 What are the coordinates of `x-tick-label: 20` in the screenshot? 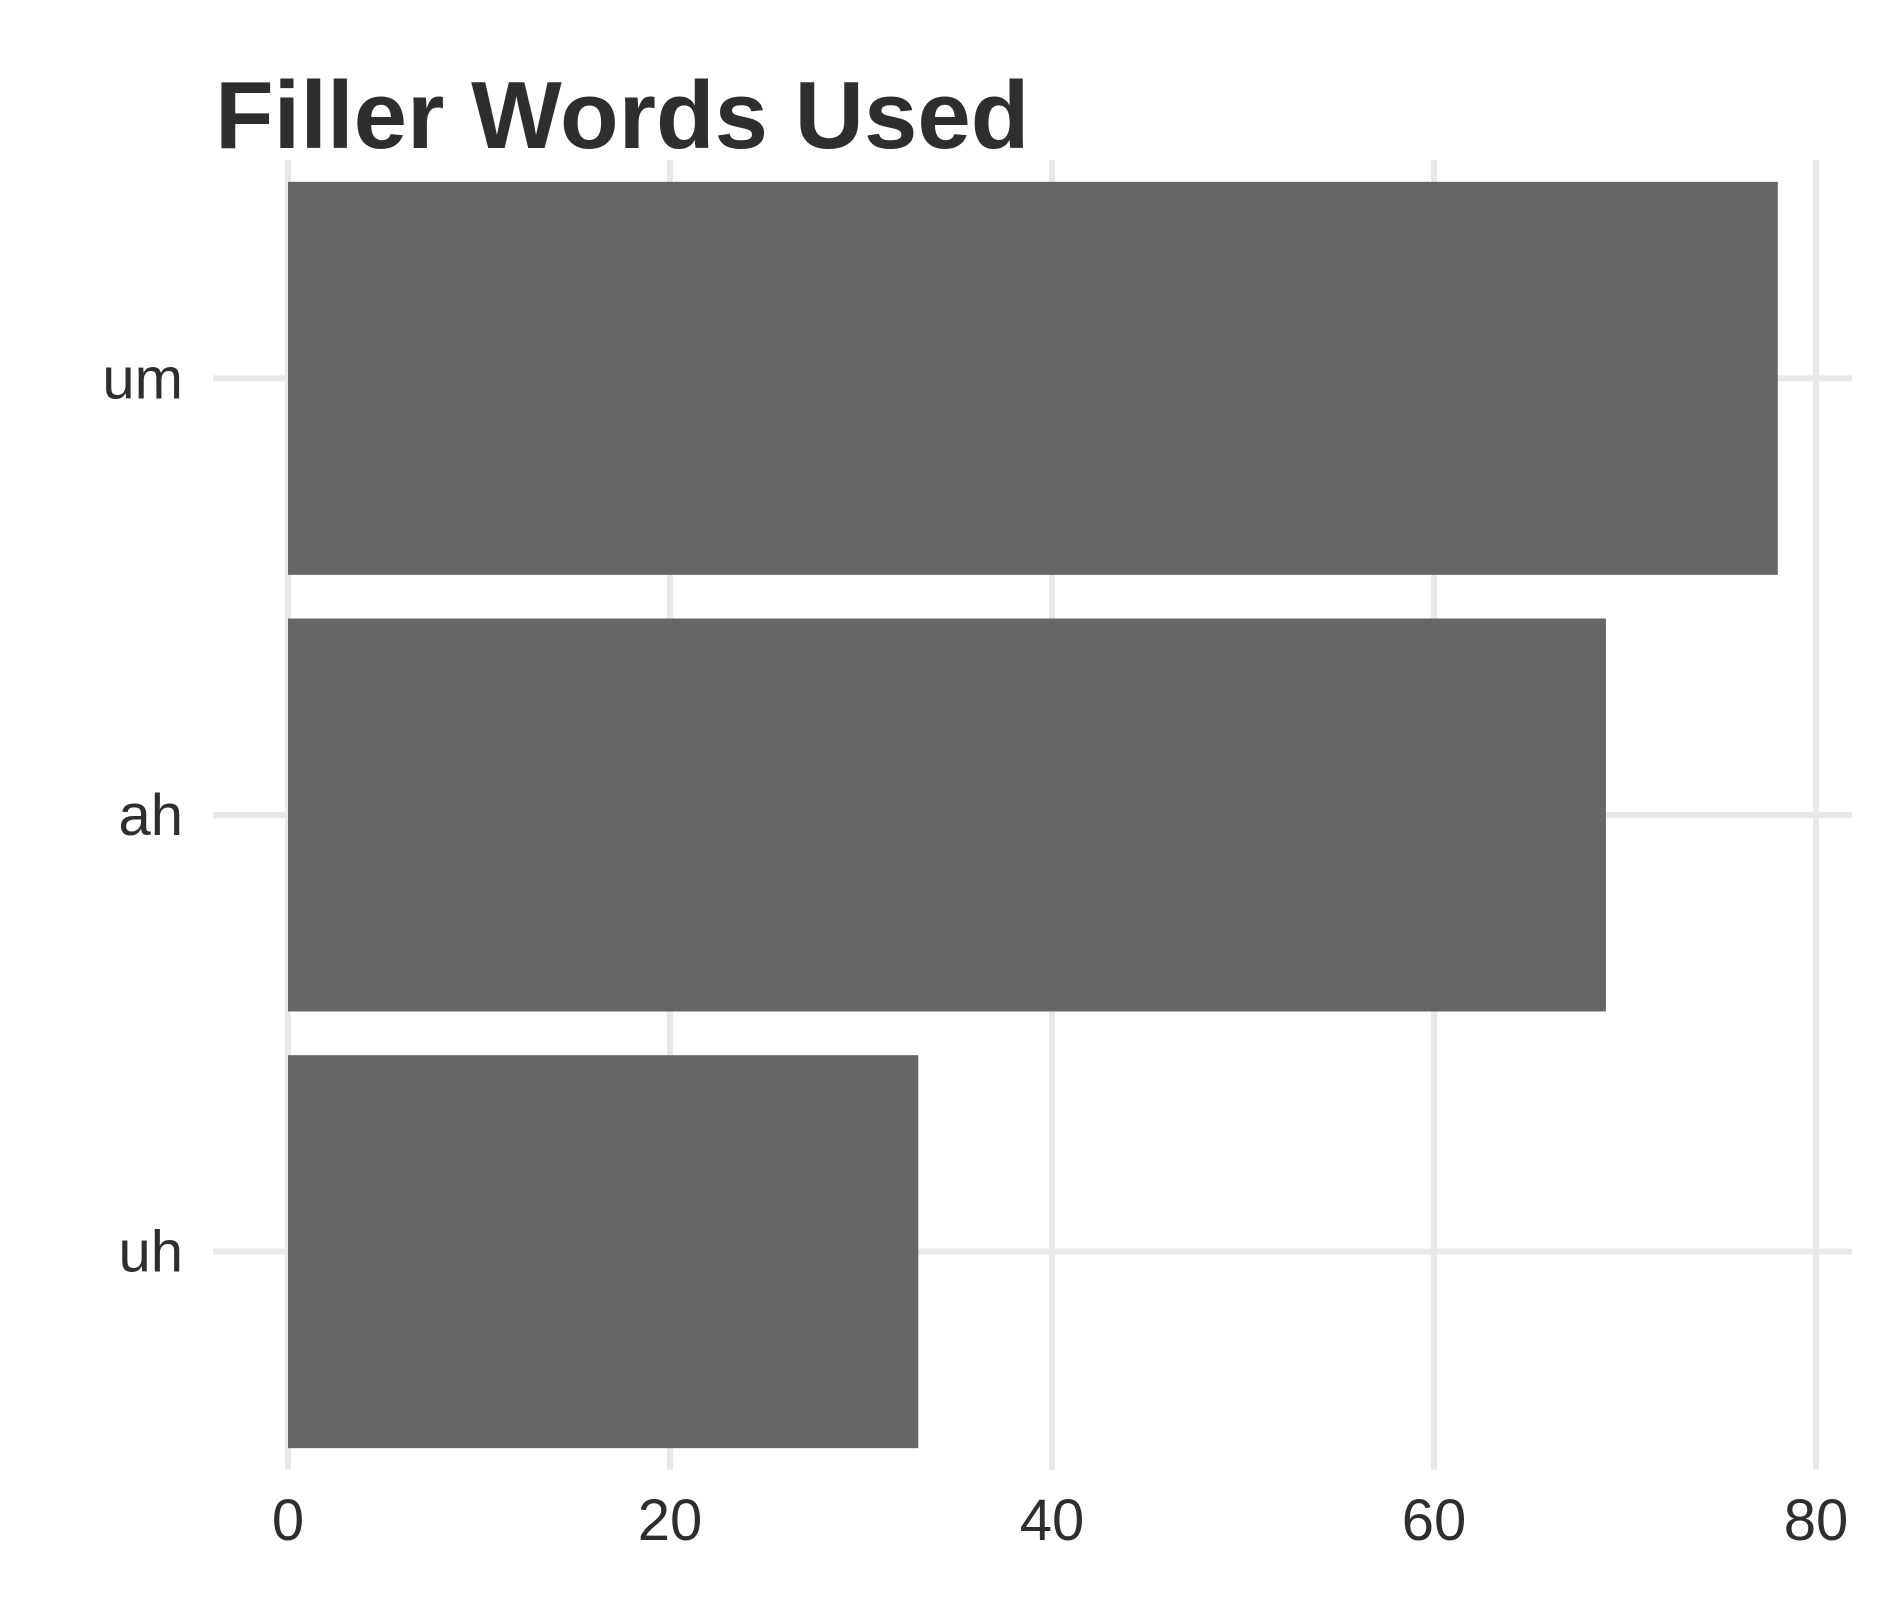 It's located at (670, 1520).